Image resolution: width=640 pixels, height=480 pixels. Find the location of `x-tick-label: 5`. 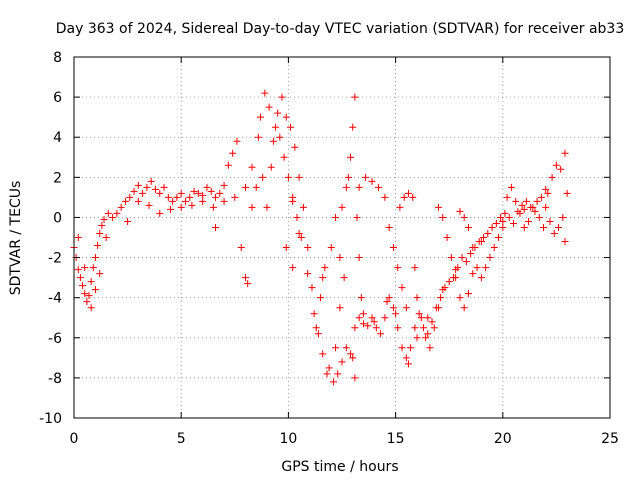

x-tick-label: 5 is located at coordinates (181, 439).